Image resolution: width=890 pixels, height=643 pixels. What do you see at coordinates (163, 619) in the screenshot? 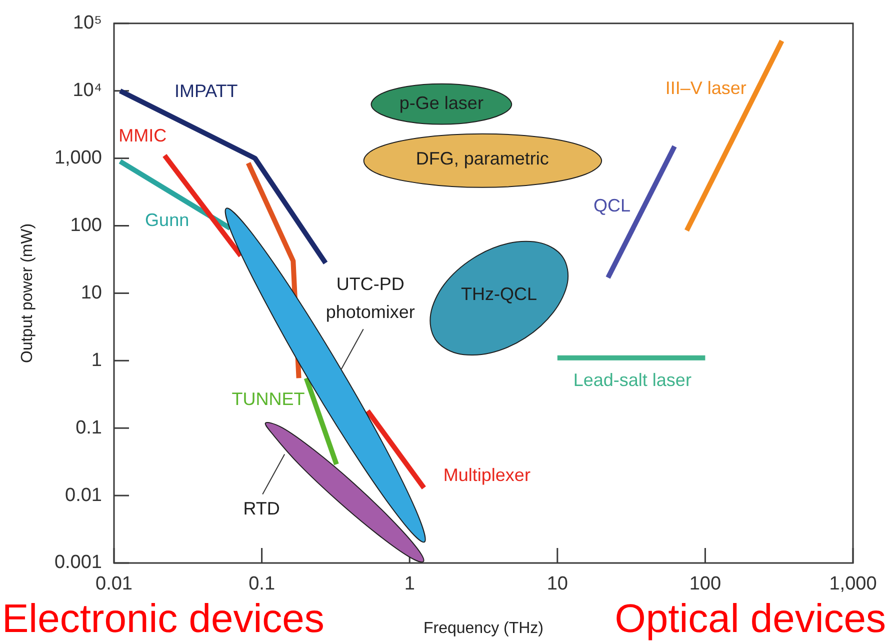
I see `text: Electronic devices` at bounding box center [163, 619].